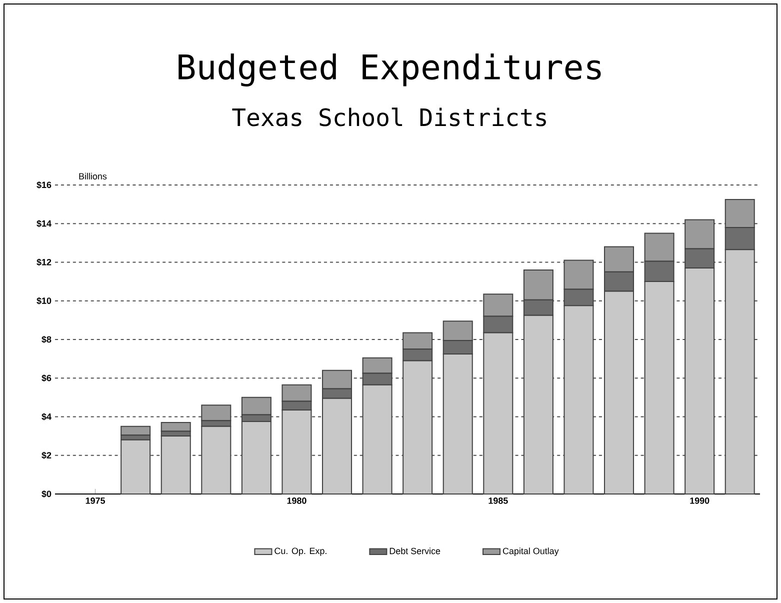 This screenshot has width=781, height=603. What do you see at coordinates (415, 551) in the screenshot?
I see `legend-label: Debt Service` at bounding box center [415, 551].